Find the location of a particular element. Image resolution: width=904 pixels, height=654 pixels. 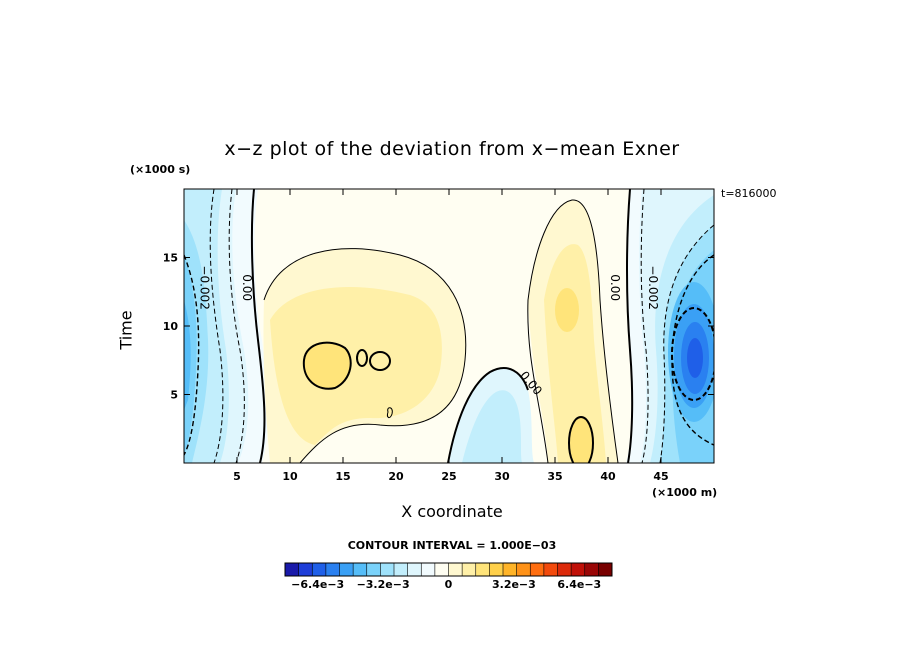

x-tick-label: 5 is located at coordinates (237, 476).